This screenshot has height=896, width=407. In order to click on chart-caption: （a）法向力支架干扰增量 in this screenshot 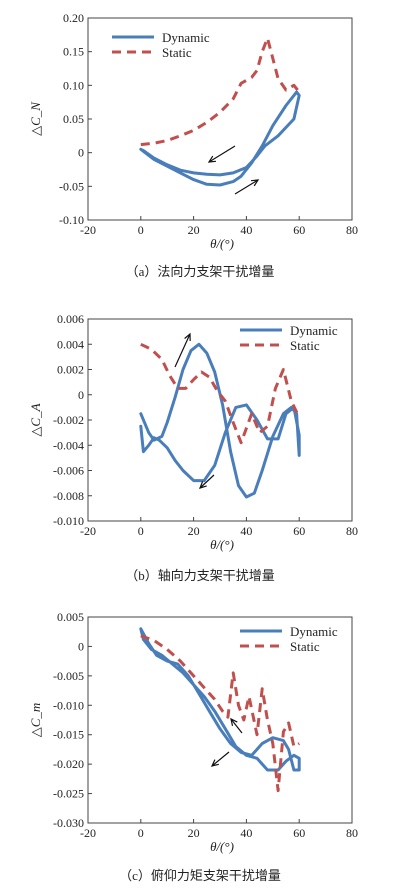, I will do `click(200, 271)`.